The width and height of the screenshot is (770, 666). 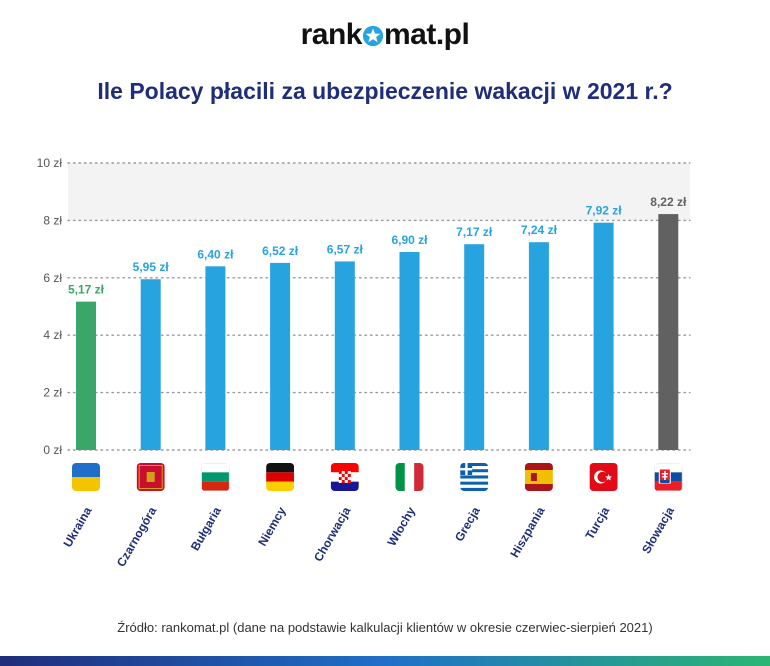 I want to click on logo-text-left: rank, so click(x=331, y=34).